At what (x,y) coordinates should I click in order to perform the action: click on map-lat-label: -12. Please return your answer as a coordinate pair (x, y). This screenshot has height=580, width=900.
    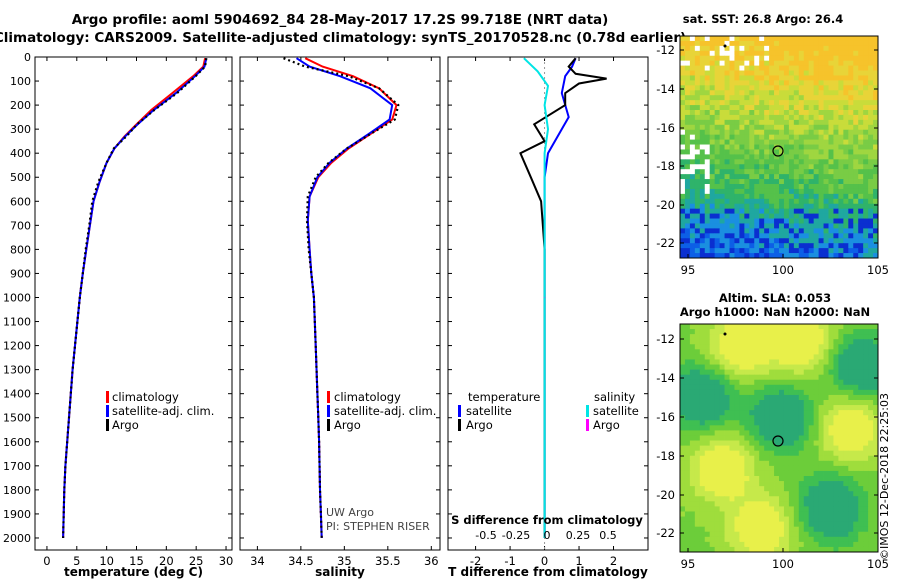
    Looking at the image, I should click on (665, 339).